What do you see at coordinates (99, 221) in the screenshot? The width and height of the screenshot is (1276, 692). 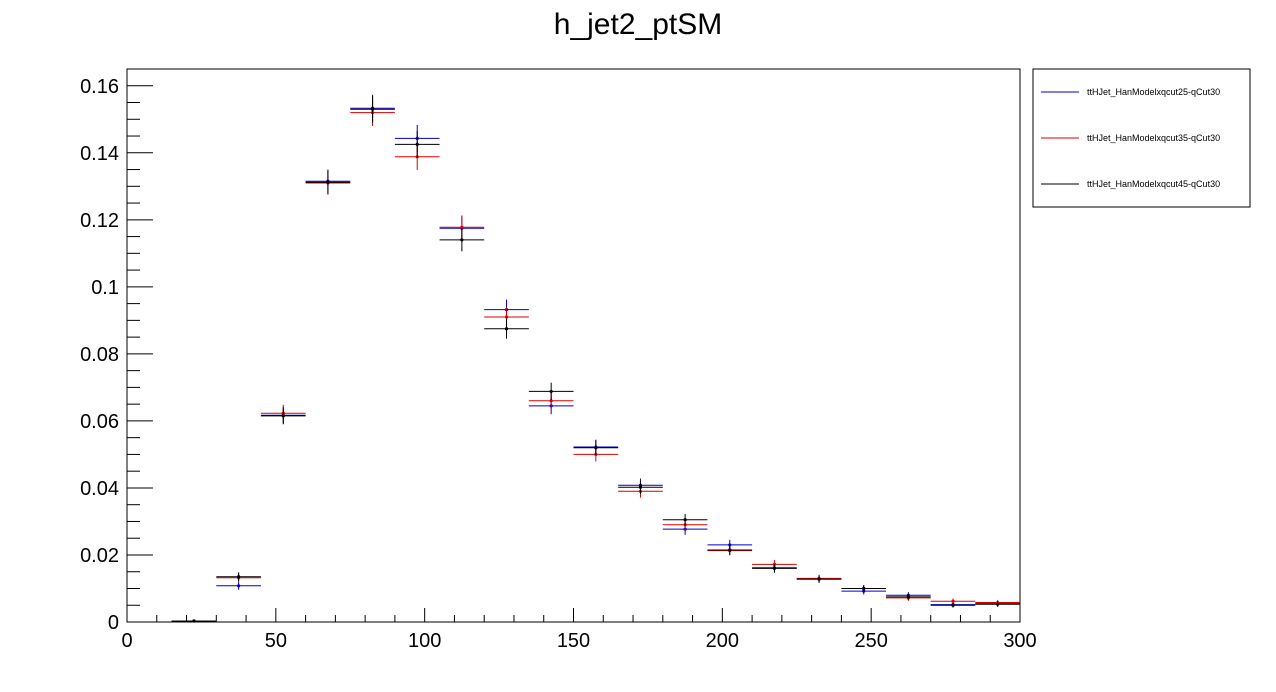 I see `y-tick-label: 0.12` at bounding box center [99, 221].